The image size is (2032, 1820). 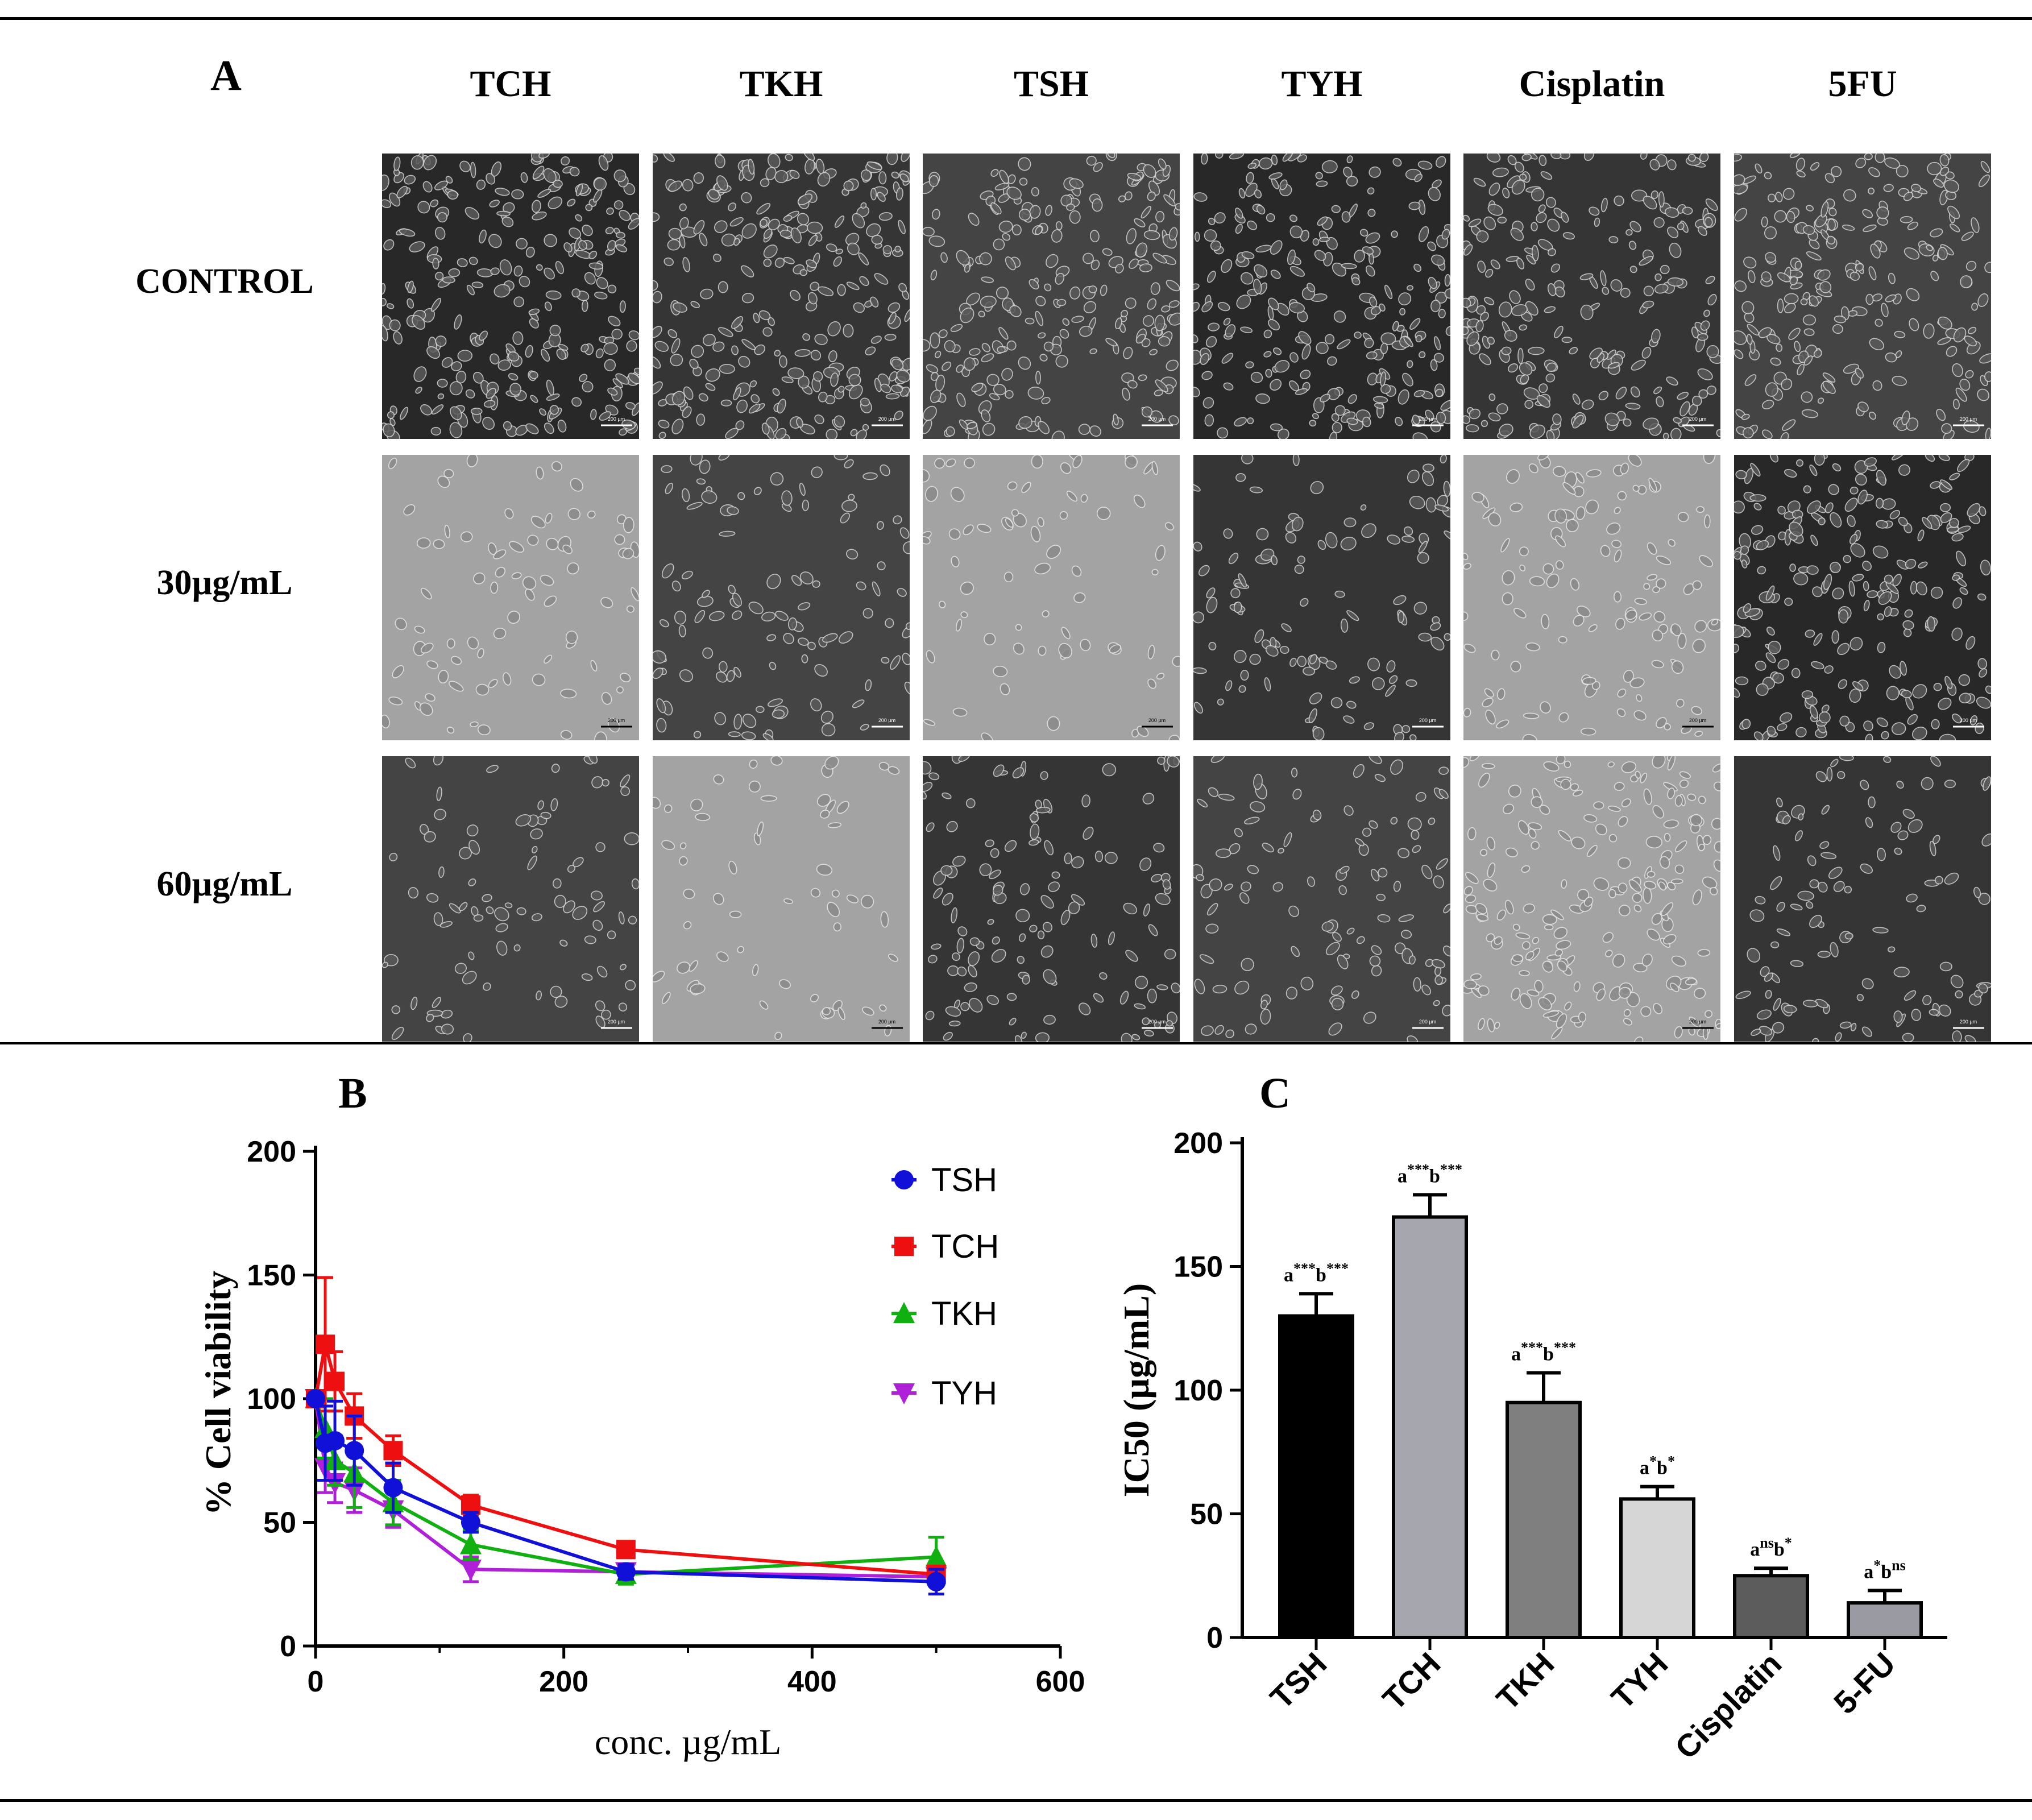 I want to click on significance-label: a*b*, so click(x=1658, y=1466).